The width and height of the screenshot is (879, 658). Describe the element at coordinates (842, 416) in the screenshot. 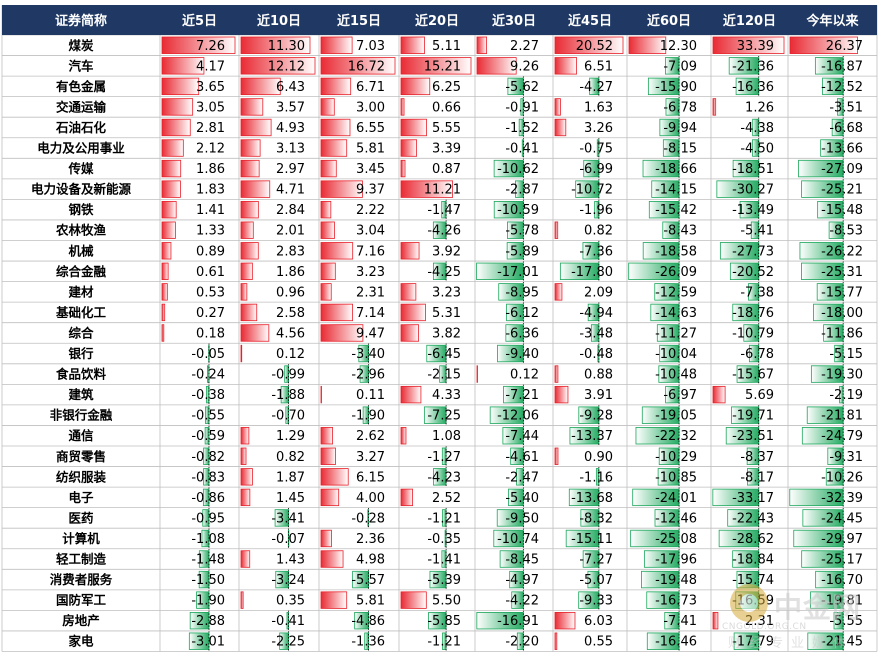

I see `value-cell: -21.81` at that location.